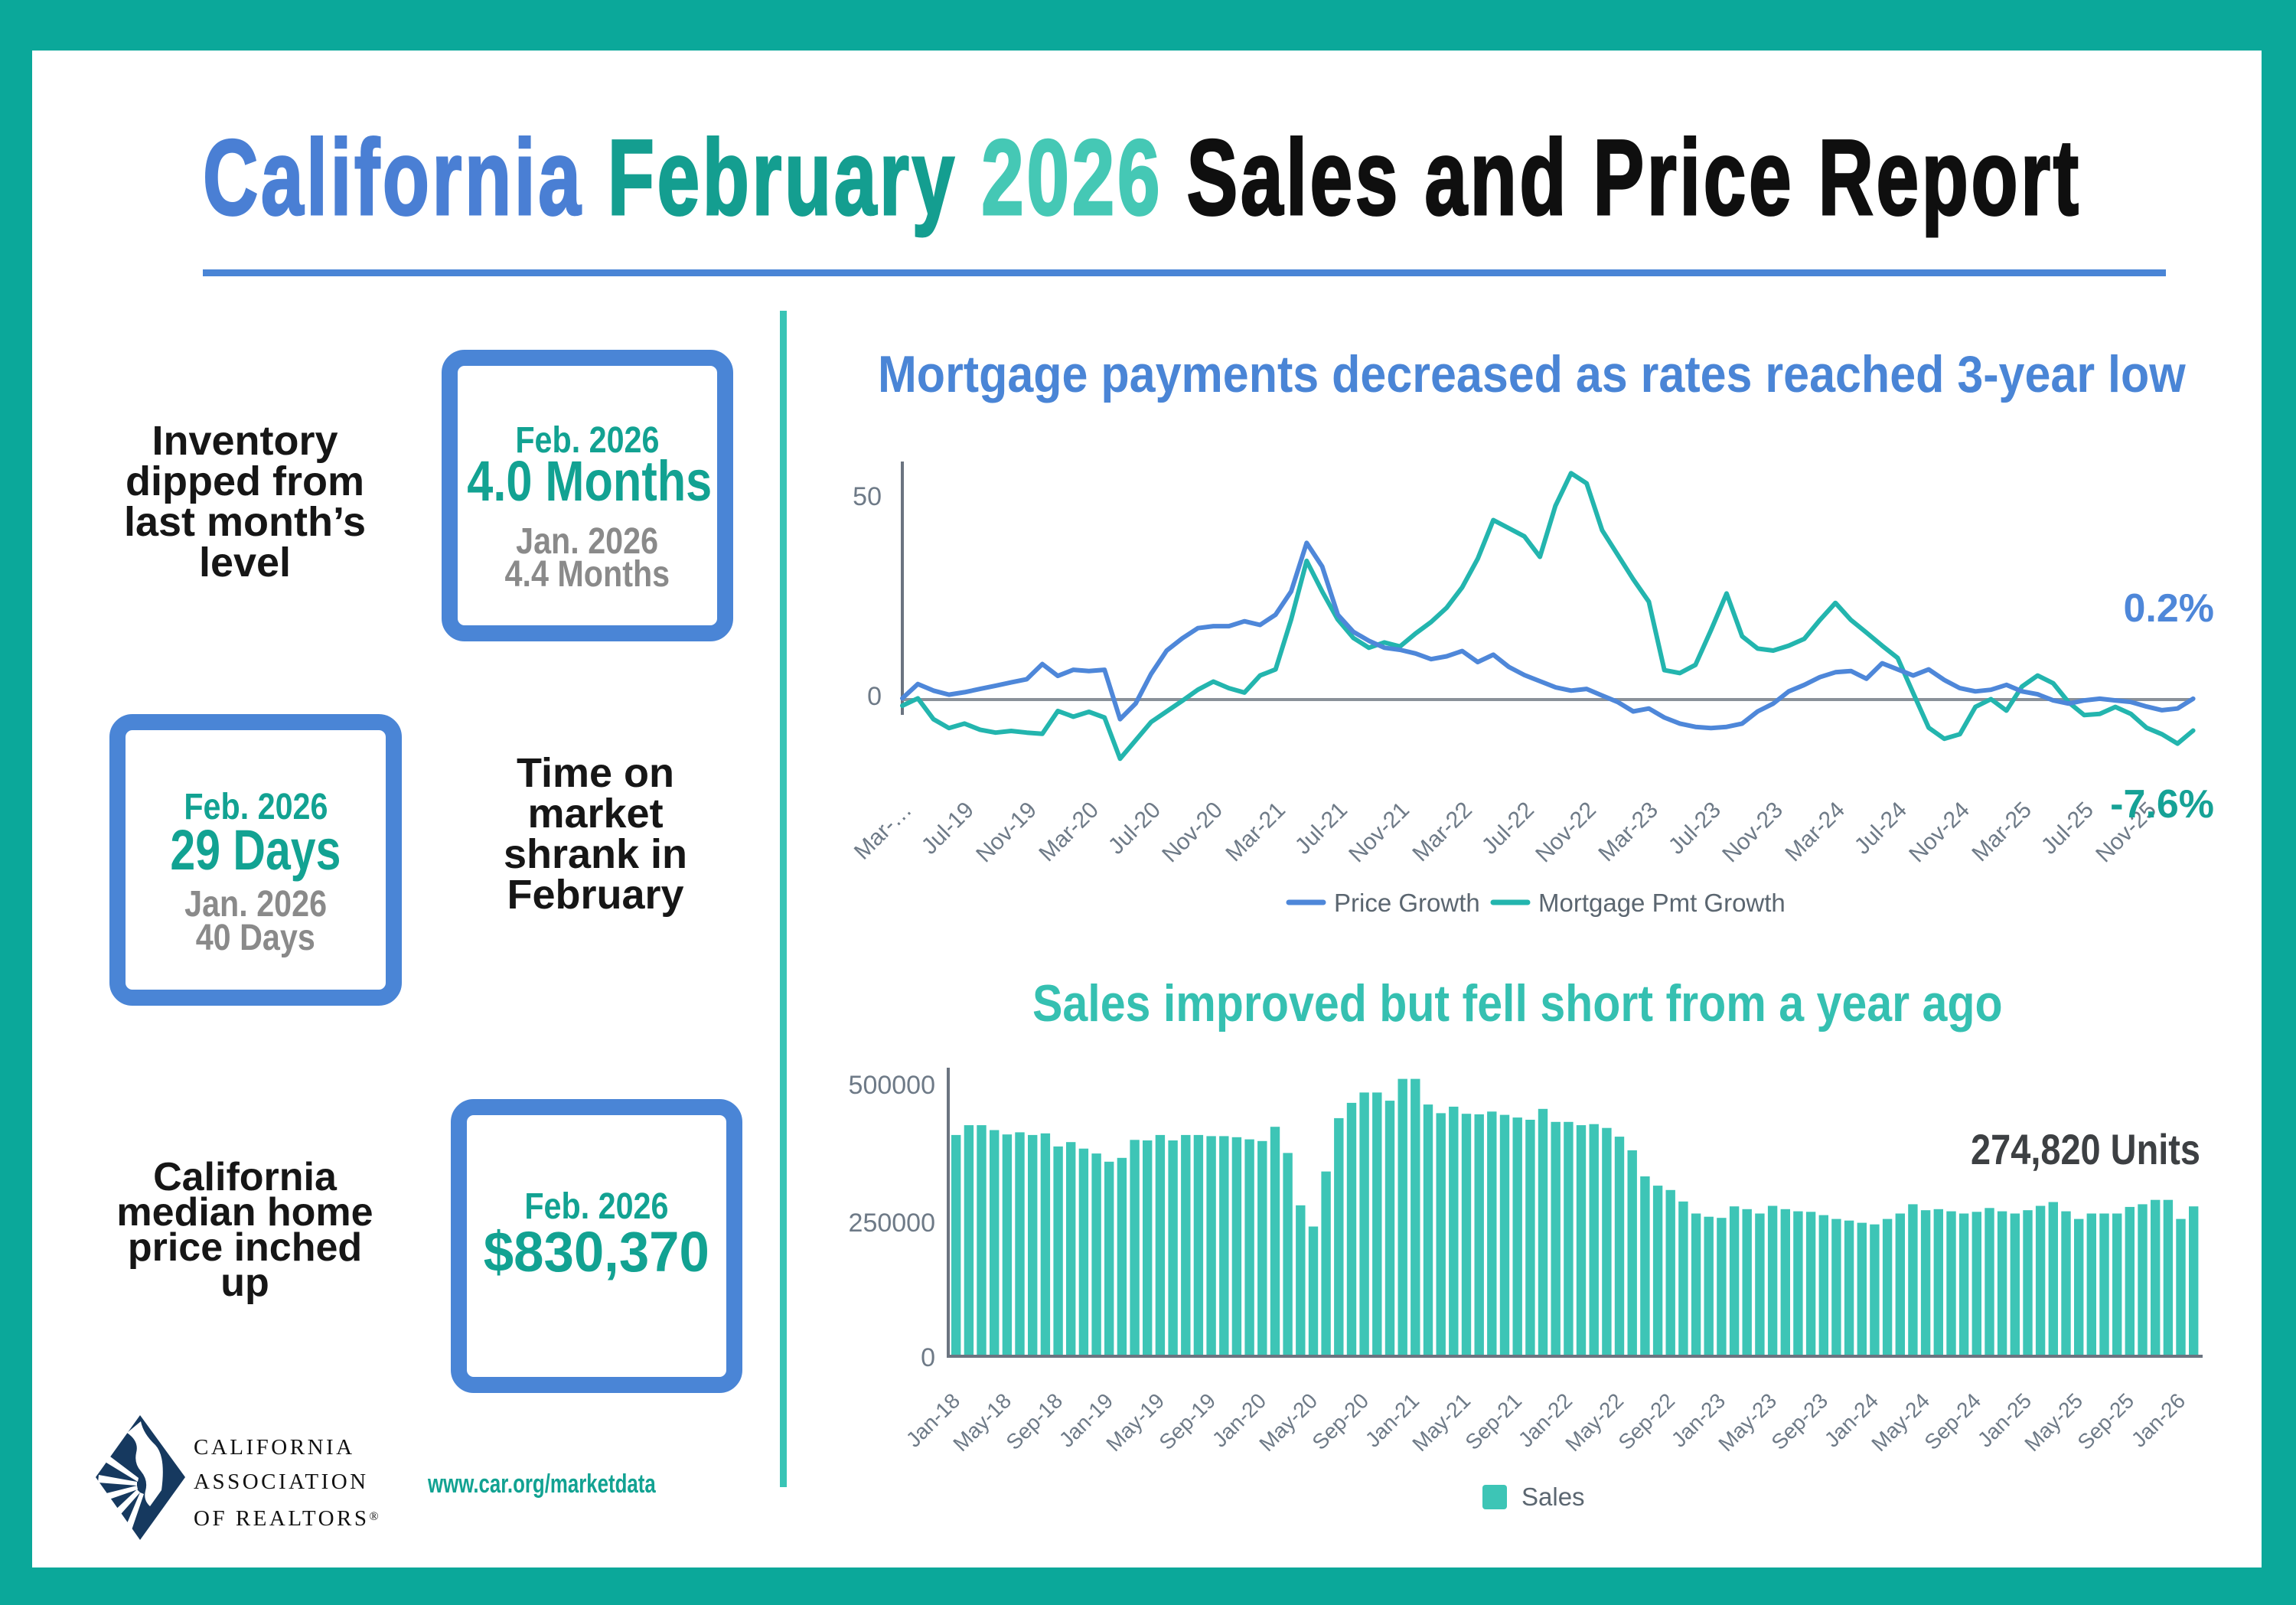 Image resolution: width=2296 pixels, height=1605 pixels. I want to click on svg-text: May-22, so click(1594, 1422).